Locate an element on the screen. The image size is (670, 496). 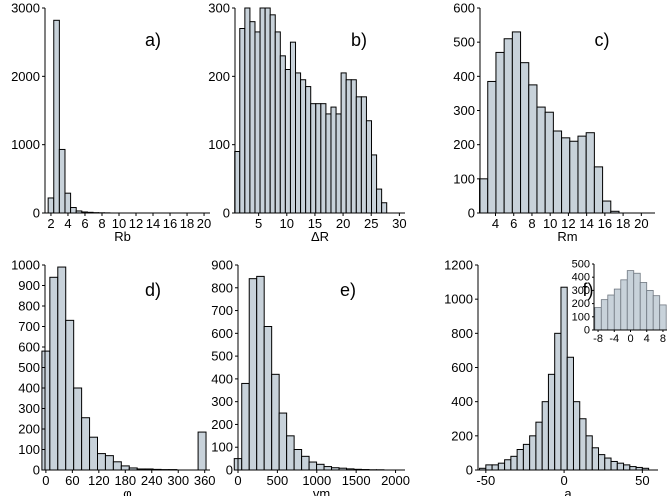
inset-y-tick-label: 300 is located at coordinates (581, 291).